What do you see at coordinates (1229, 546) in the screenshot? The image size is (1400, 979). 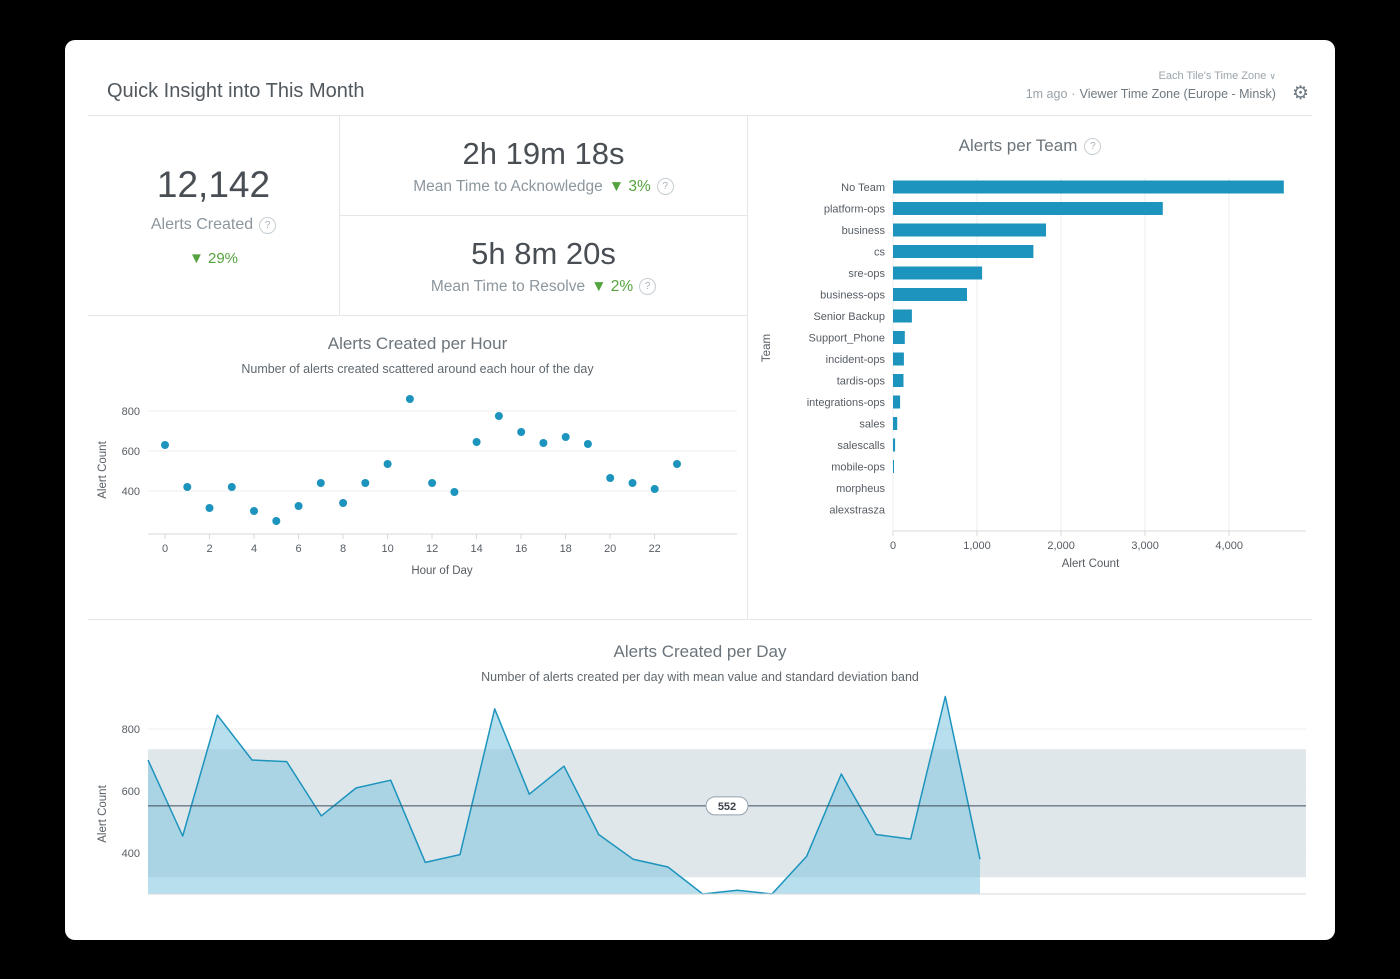 I see `svg-text: 4,000` at bounding box center [1229, 546].